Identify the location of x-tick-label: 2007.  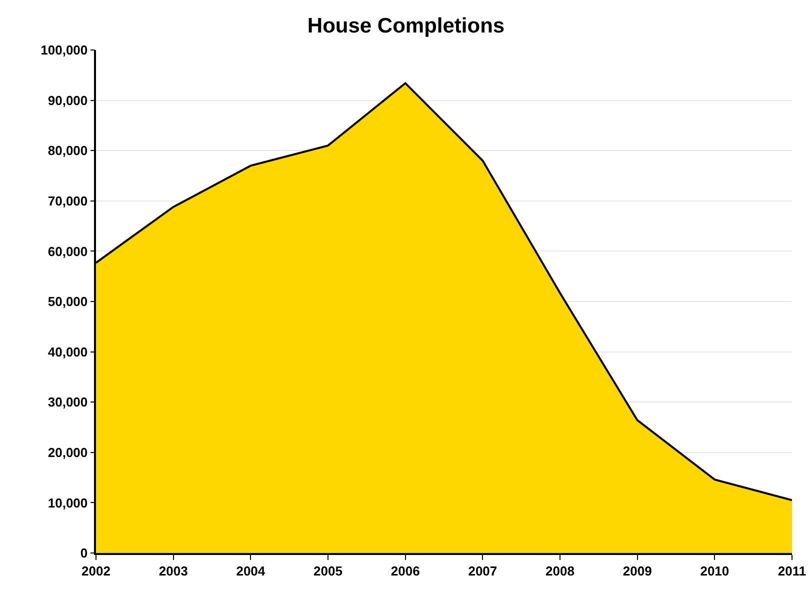
(483, 570).